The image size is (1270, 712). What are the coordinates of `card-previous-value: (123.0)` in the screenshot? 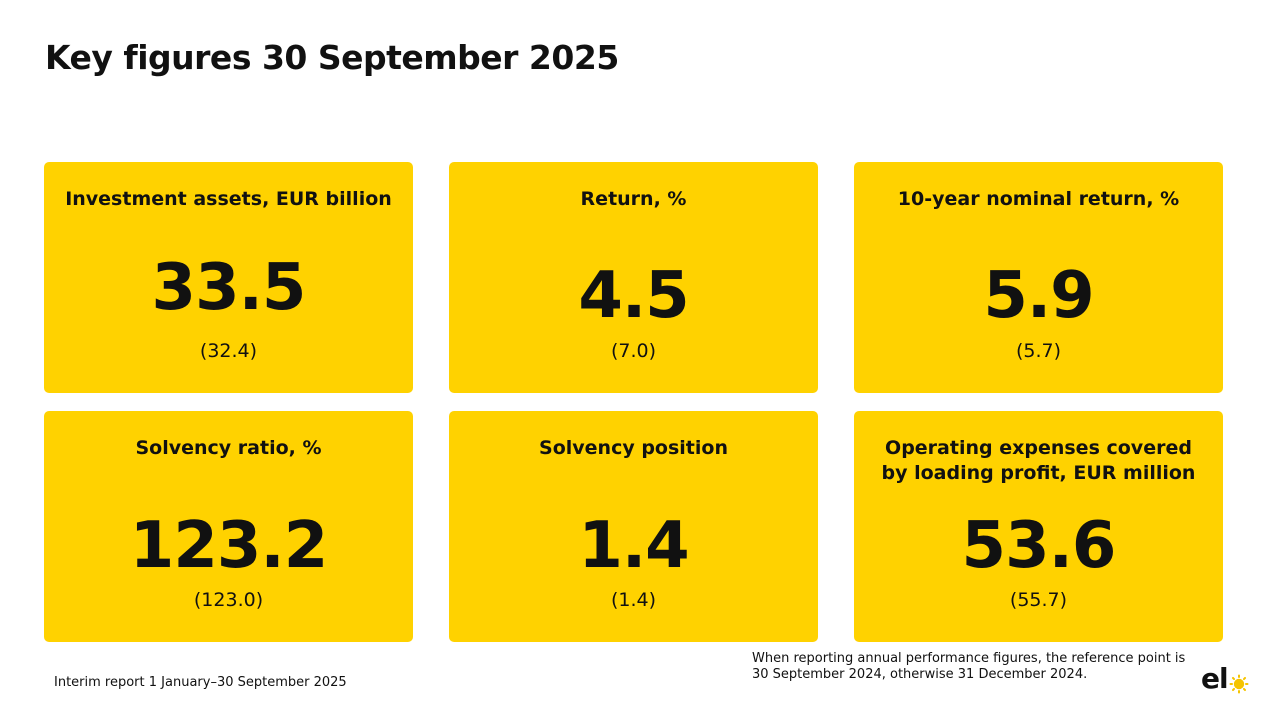 It's located at (228, 600).